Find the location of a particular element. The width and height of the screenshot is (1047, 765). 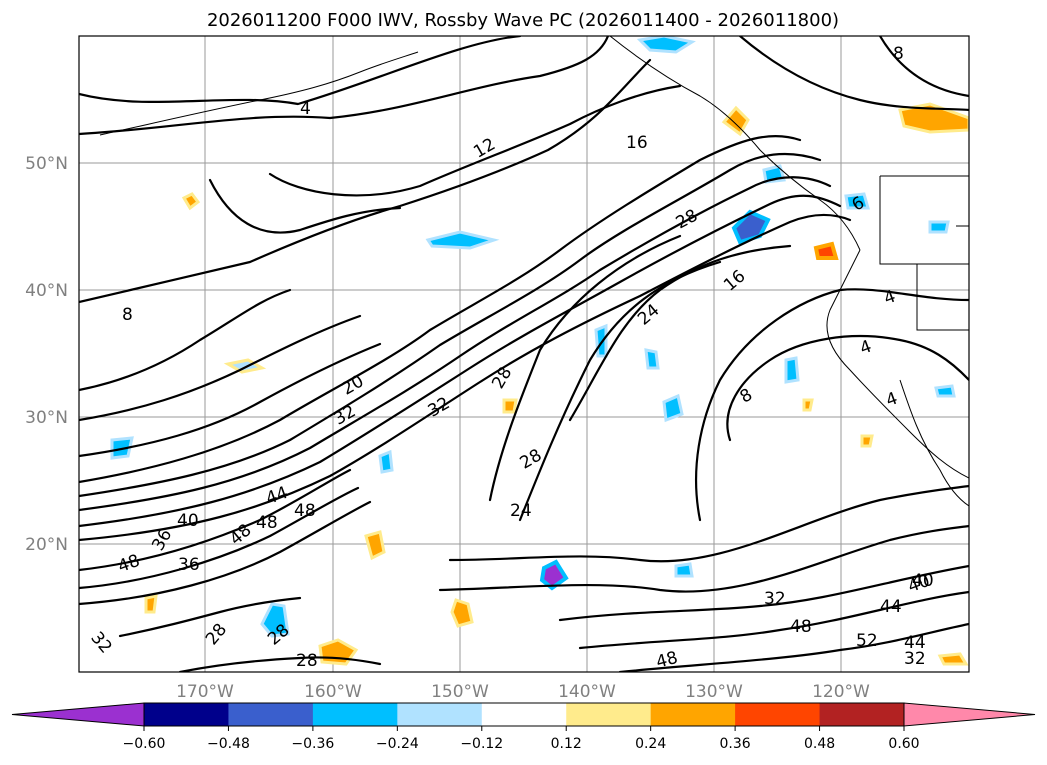

lat-label: 20°N is located at coordinates (46, 545).